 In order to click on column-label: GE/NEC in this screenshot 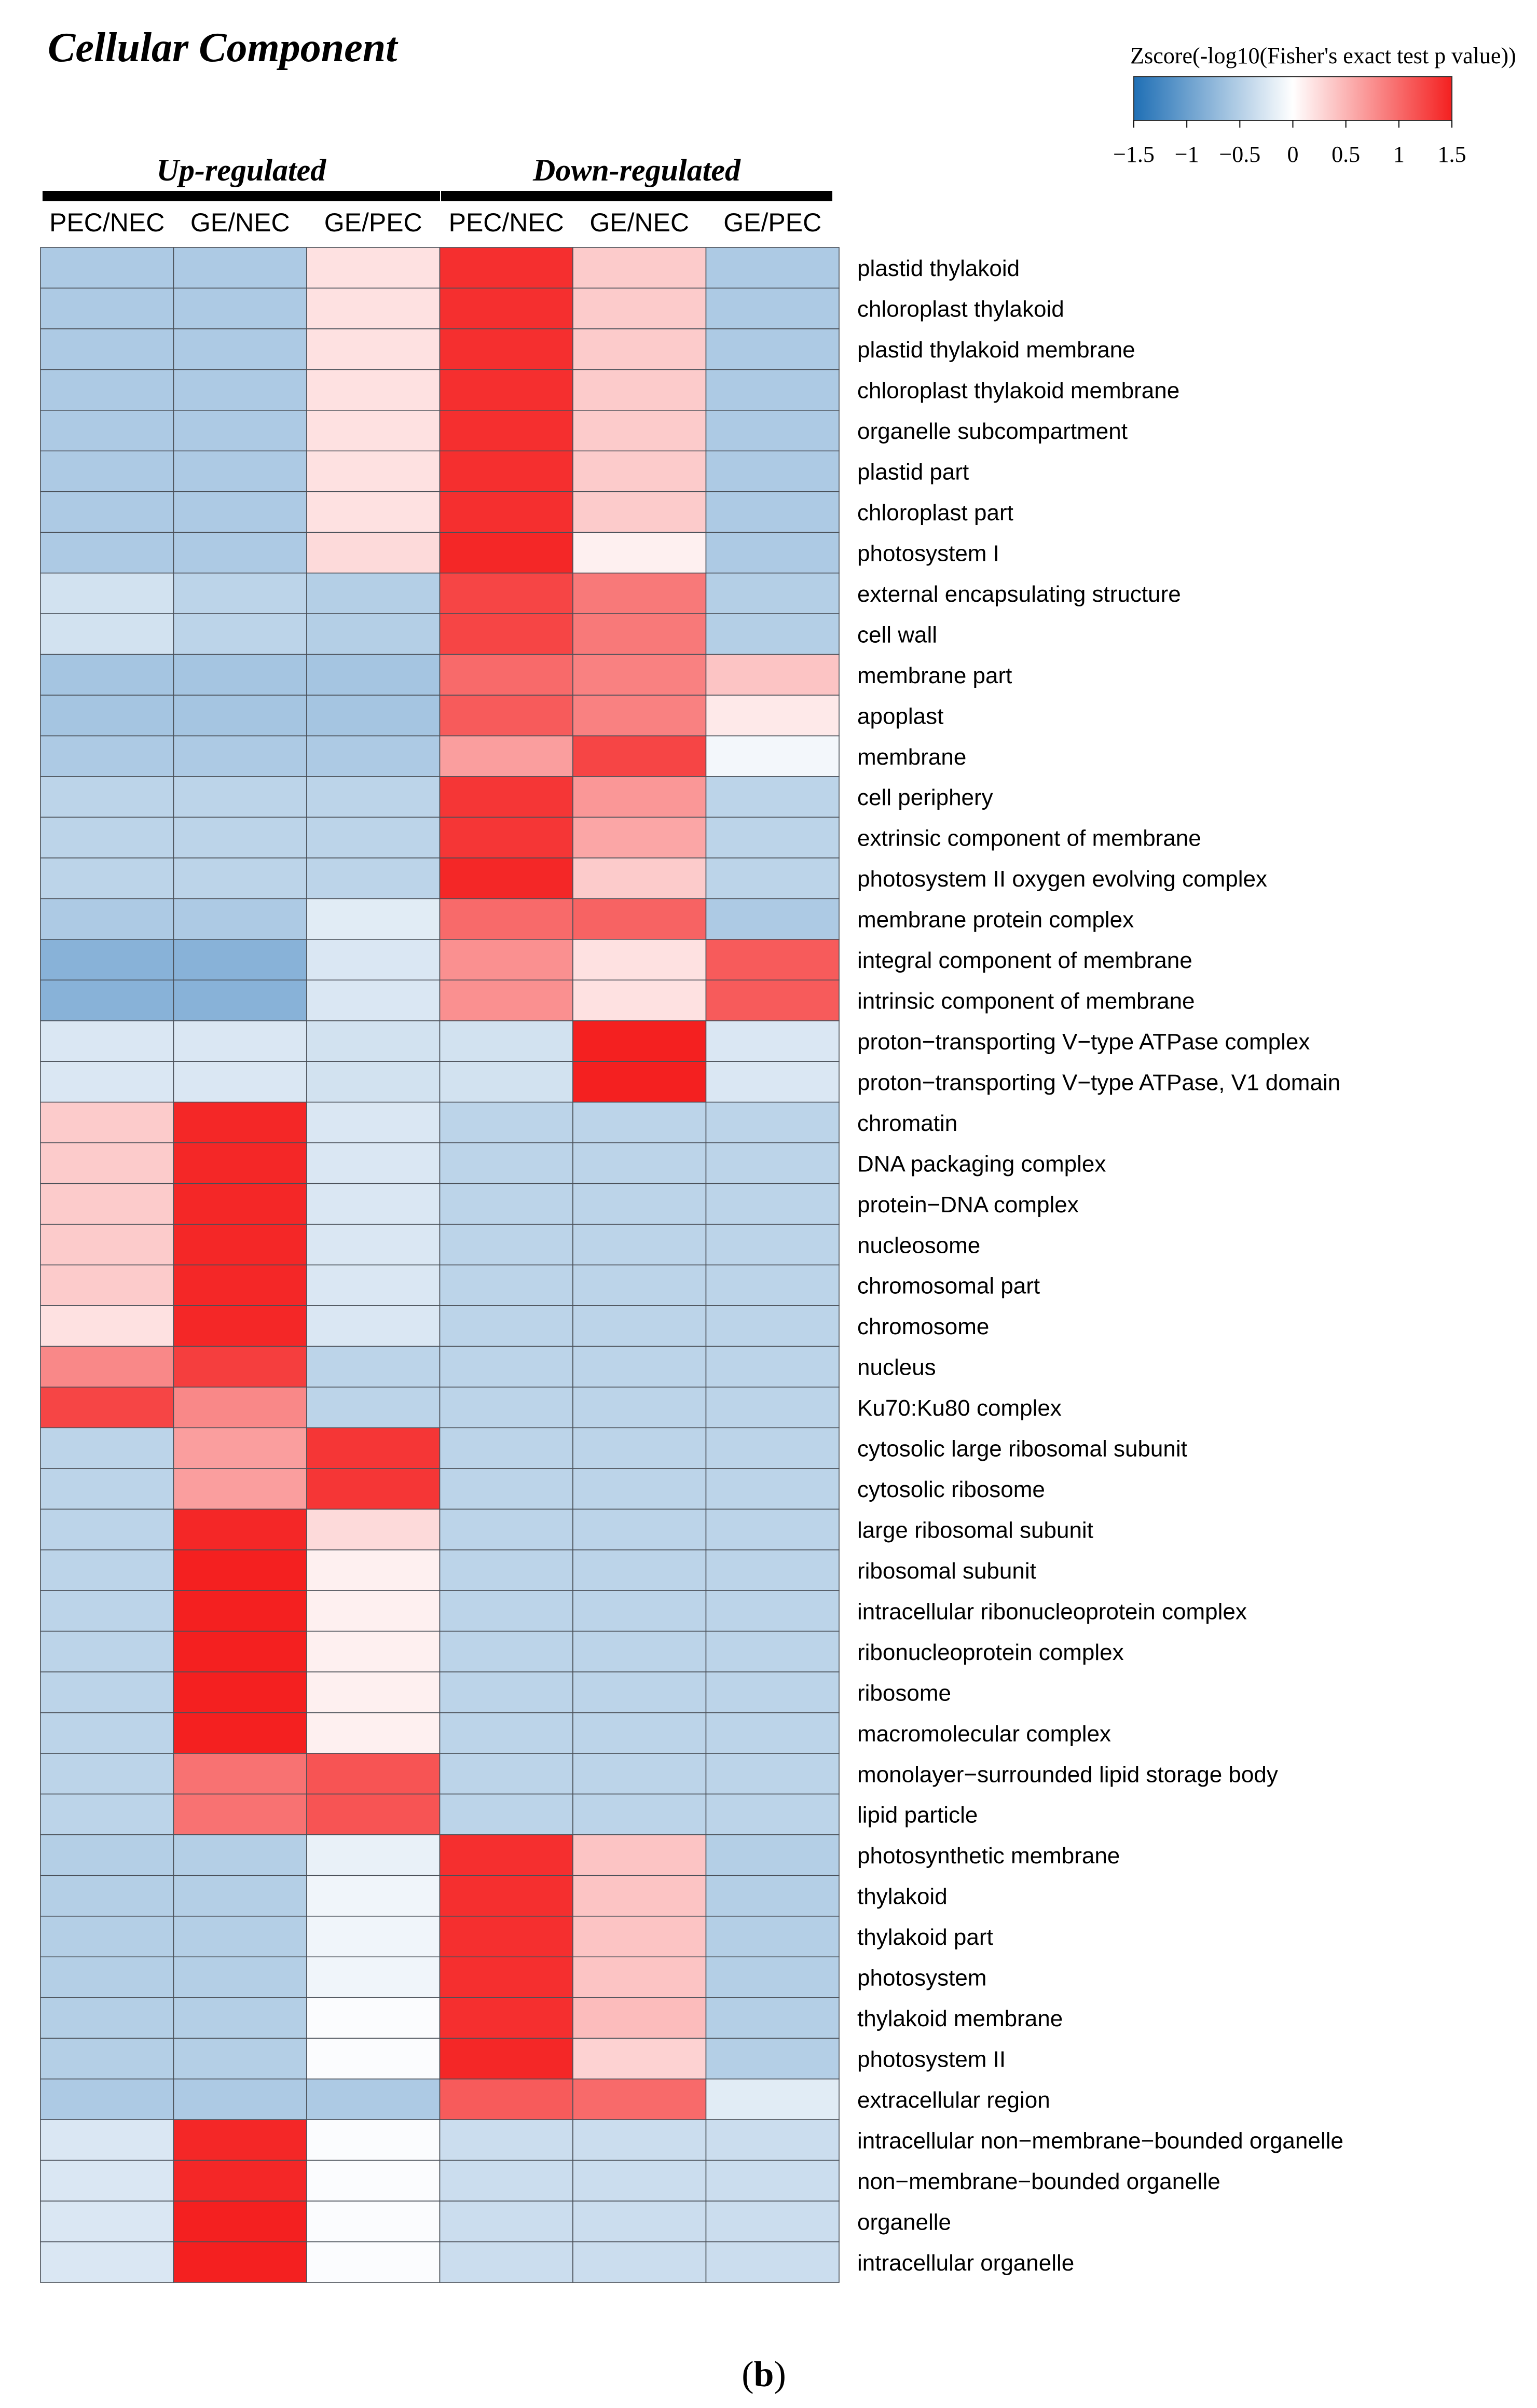, I will do `click(639, 222)`.